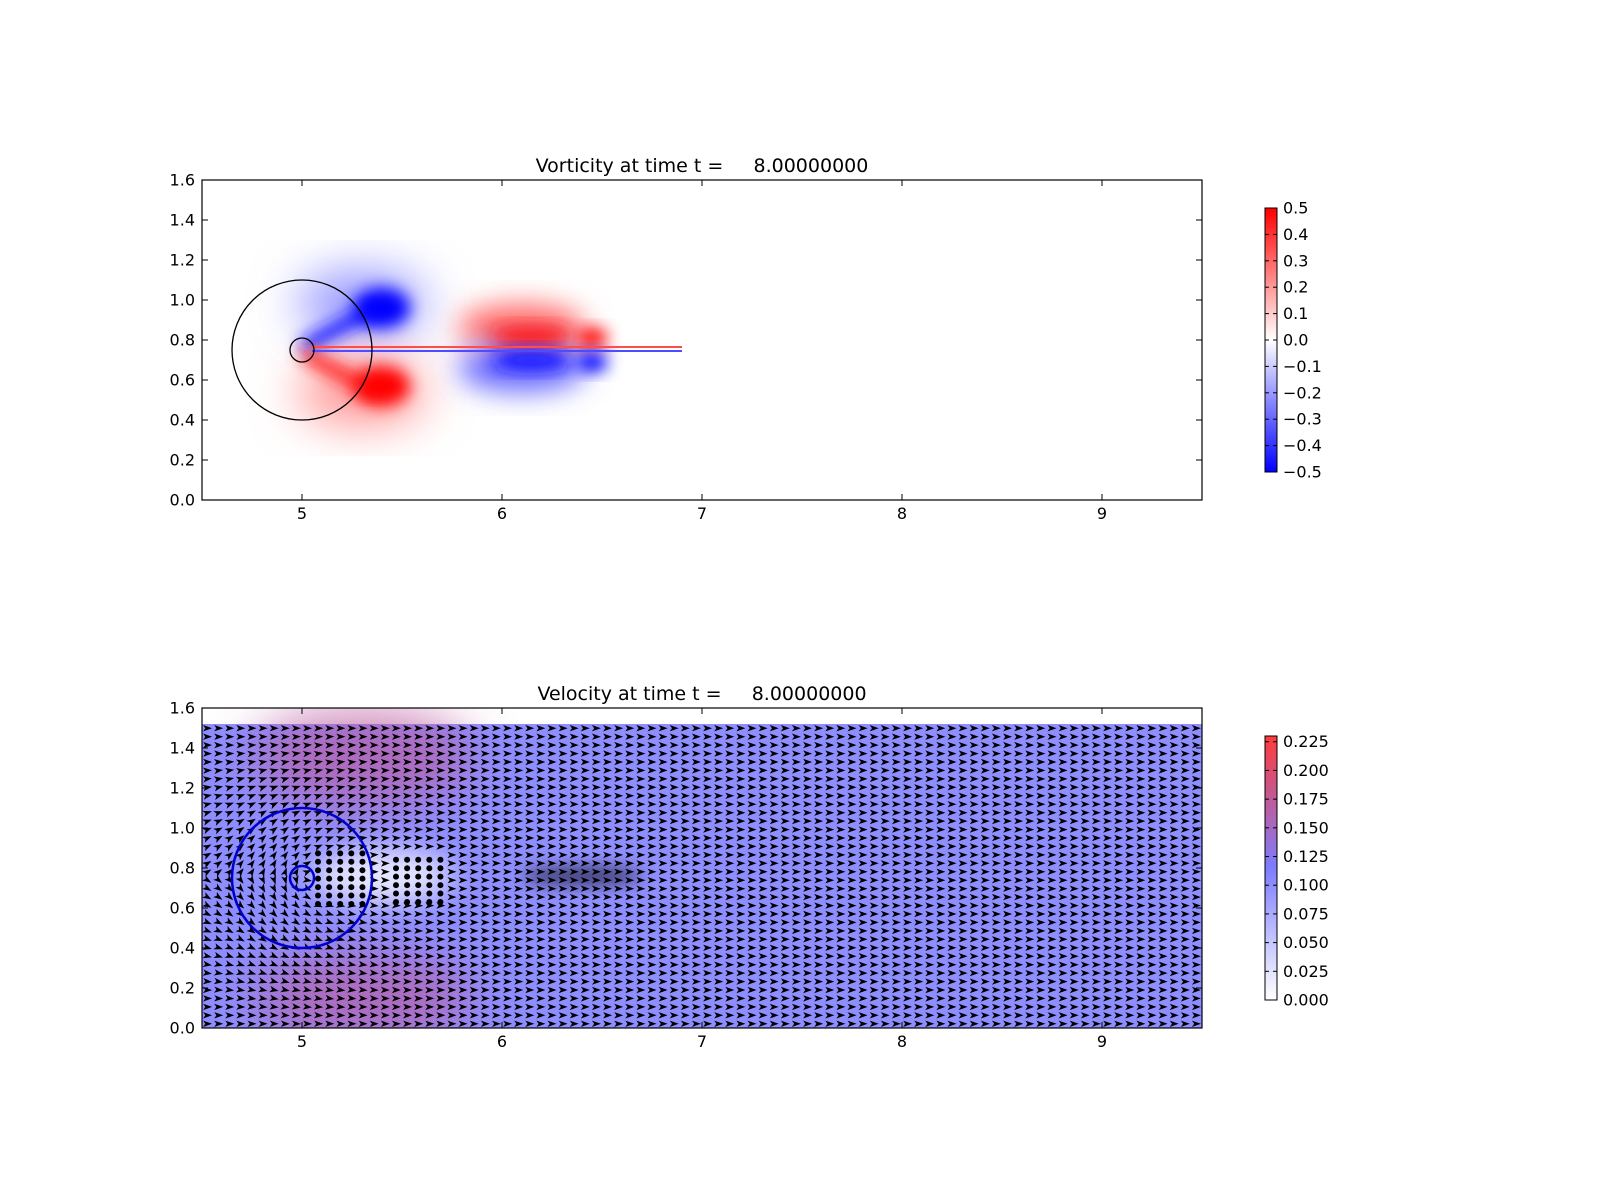 This screenshot has height=1200, width=1600. I want to click on x-tick-label: 8, so click(902, 513).